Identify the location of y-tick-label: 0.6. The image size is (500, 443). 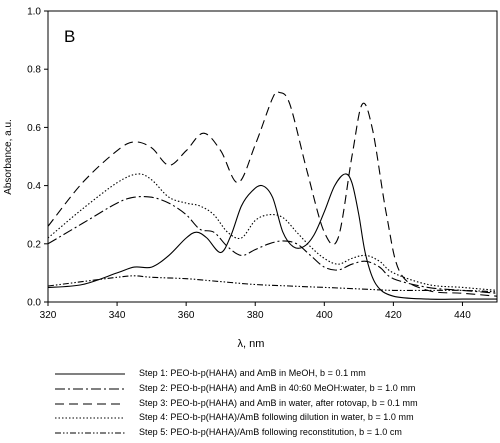
(34, 128).